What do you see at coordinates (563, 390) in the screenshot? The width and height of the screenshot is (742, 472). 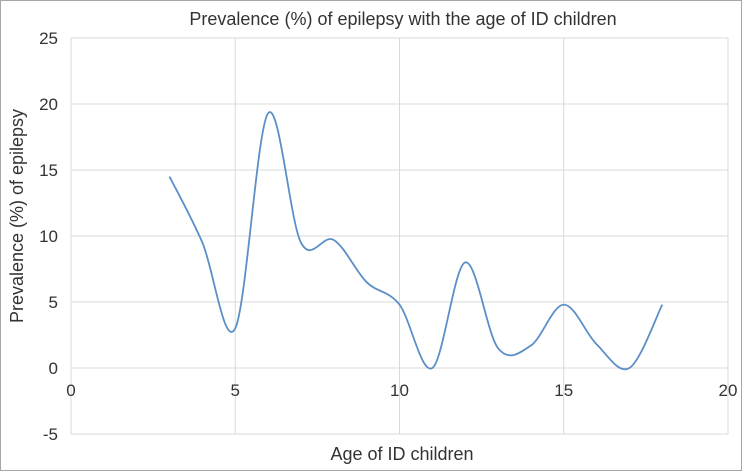 I see `x-tick-label-3: 15` at bounding box center [563, 390].